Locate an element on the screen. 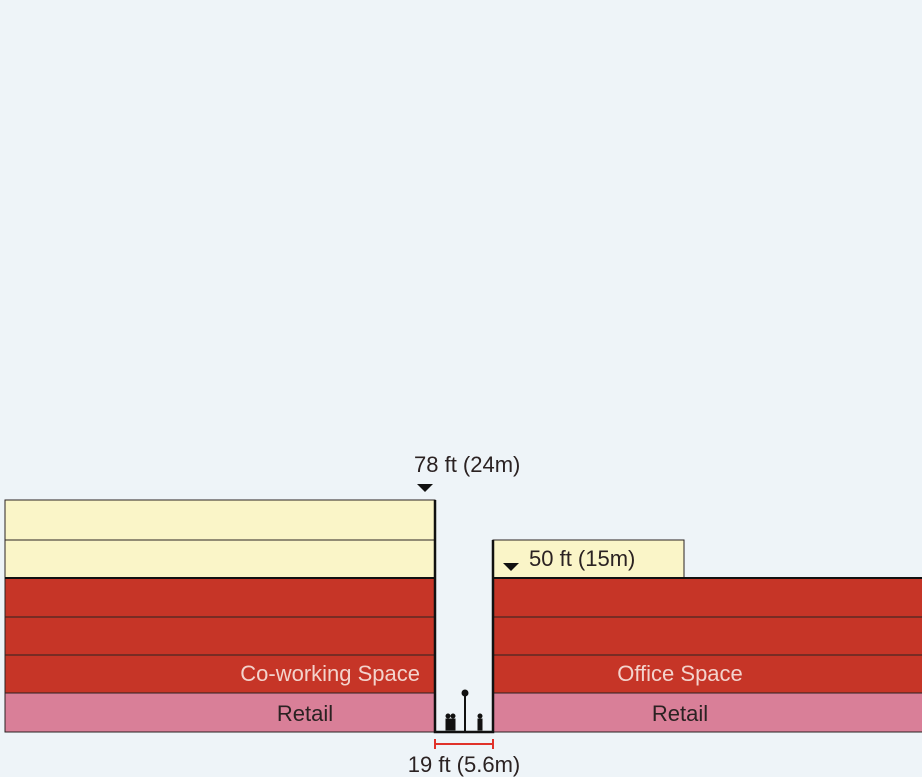  use-label: Co-working Space is located at coordinates (330, 673).